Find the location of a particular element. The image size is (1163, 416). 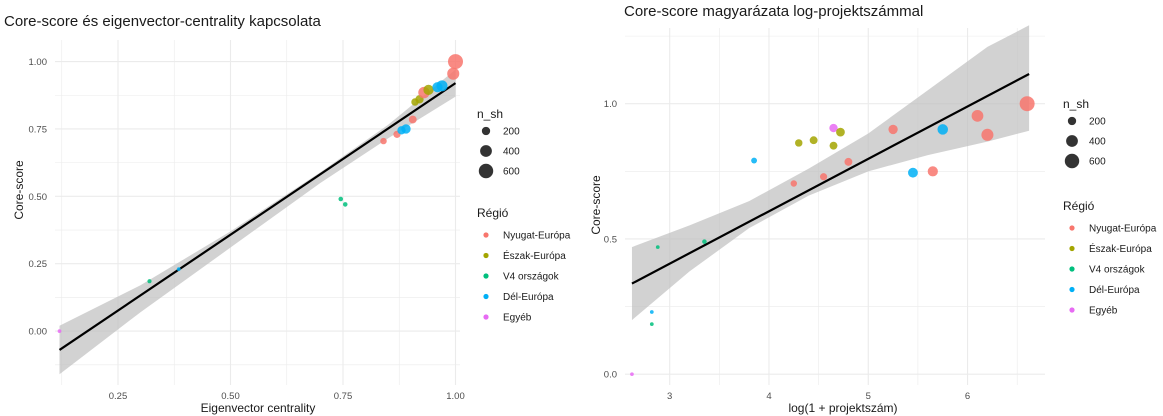

size-legend-label: 600 is located at coordinates (1097, 162).